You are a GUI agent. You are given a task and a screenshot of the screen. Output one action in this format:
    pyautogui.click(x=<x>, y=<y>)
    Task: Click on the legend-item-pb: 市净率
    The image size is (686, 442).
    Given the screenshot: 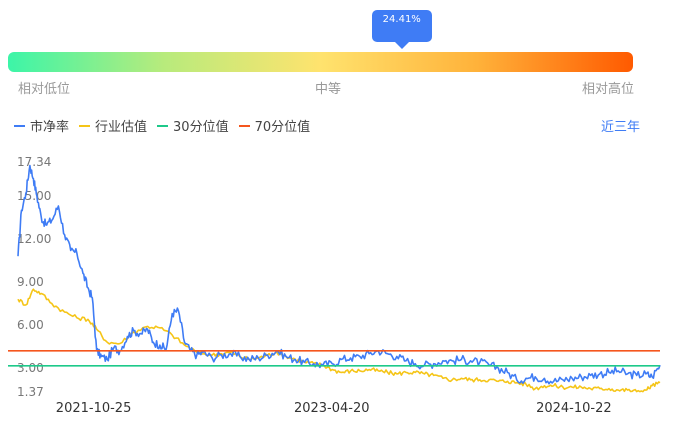 What is the action you would take?
    pyautogui.click(x=41, y=125)
    